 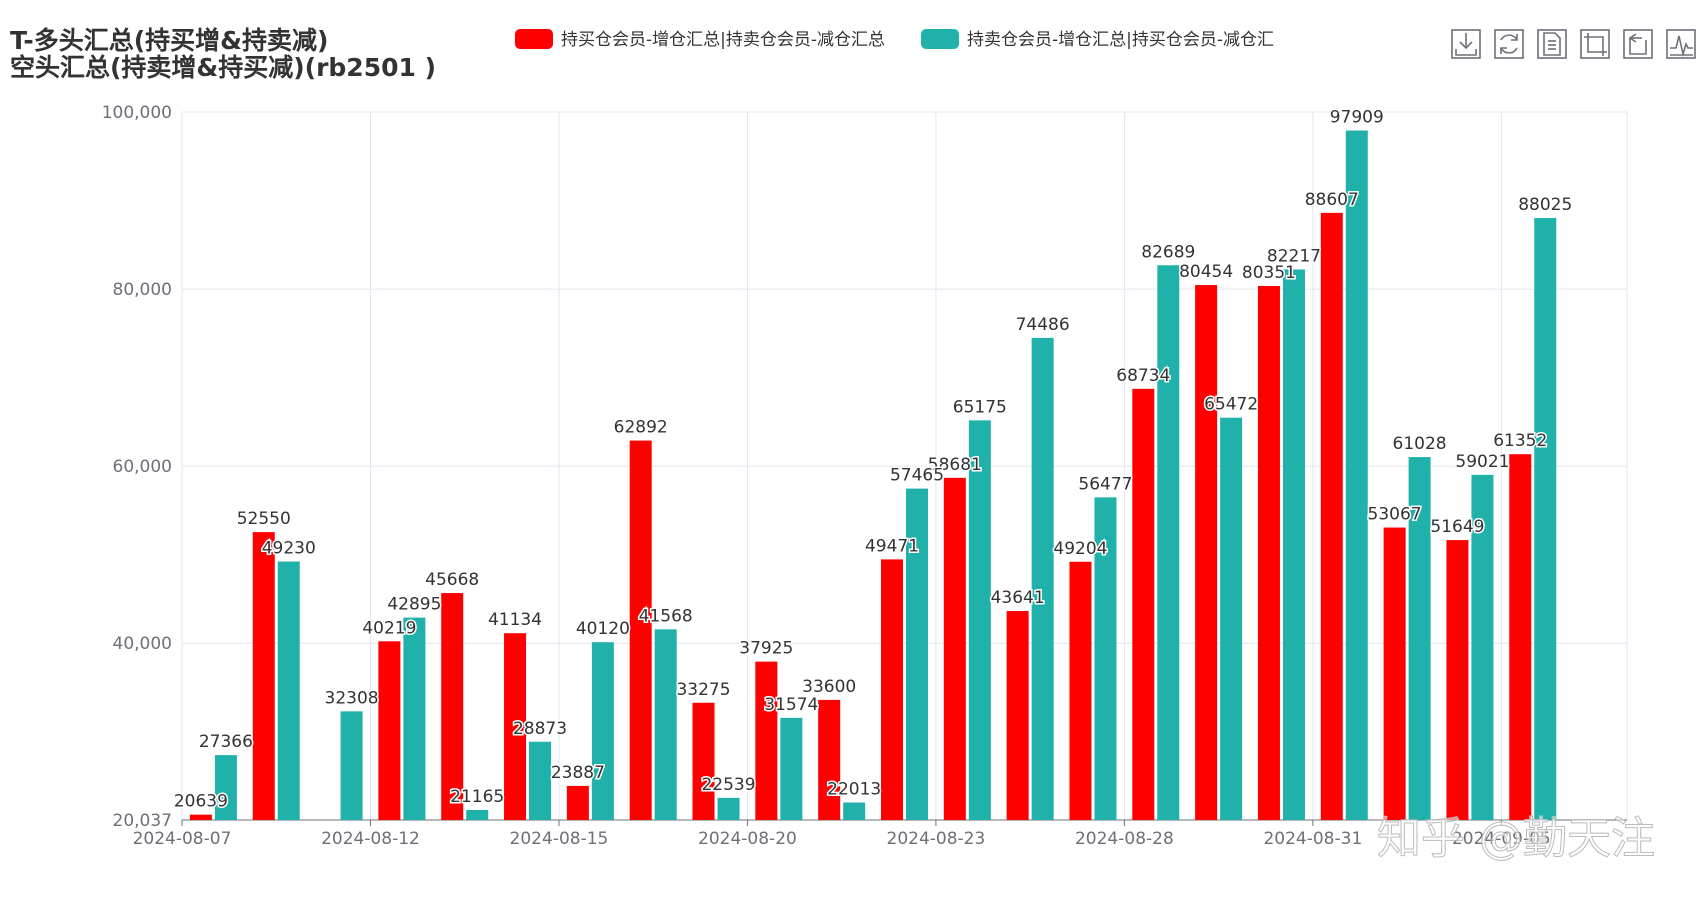 What do you see at coordinates (641, 428) in the screenshot?
I see `data-label-series-1: 62892` at bounding box center [641, 428].